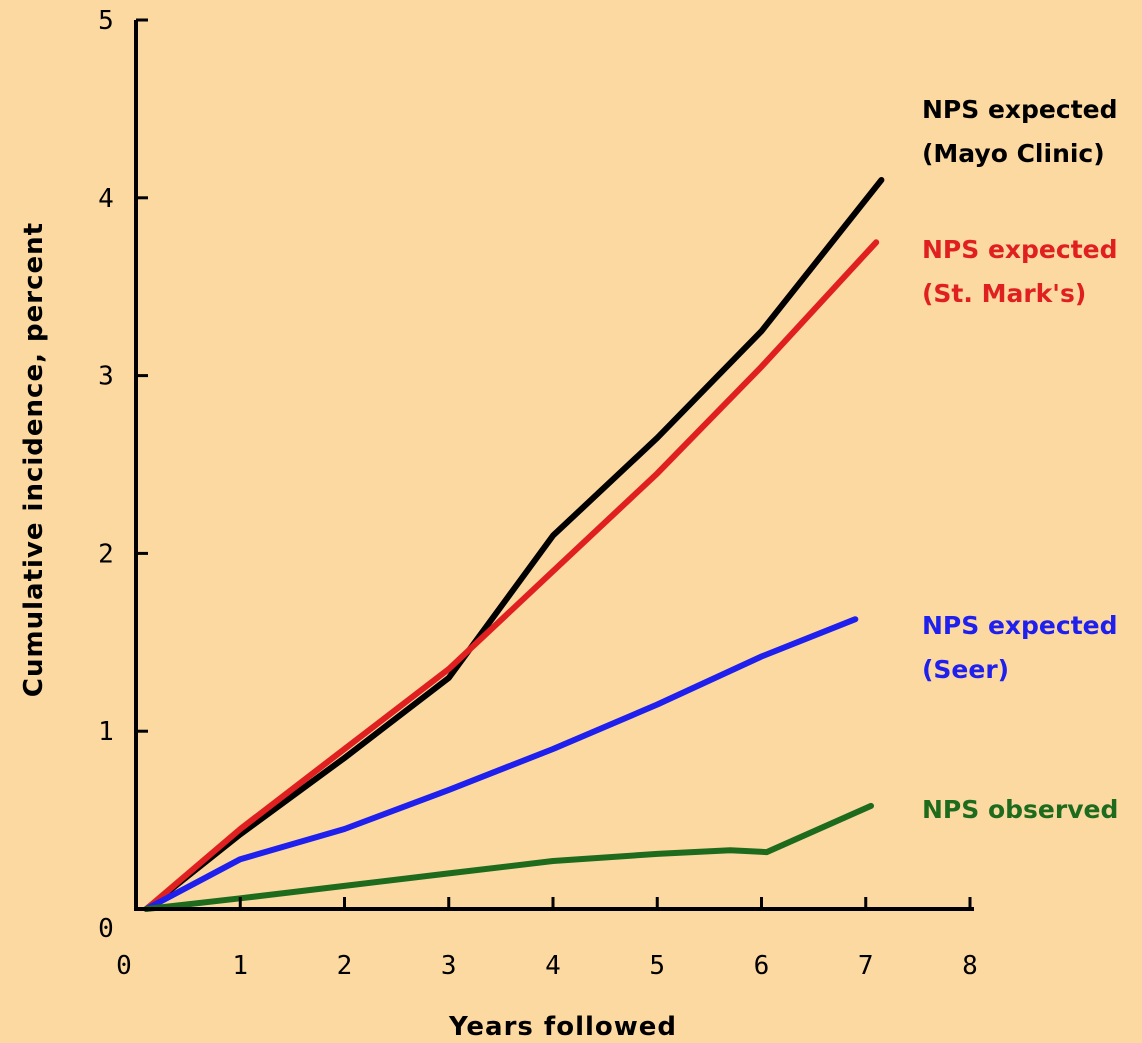  Describe the element at coordinates (1004, 293) in the screenshot. I see `legend-label: (St. Mark's)` at that location.